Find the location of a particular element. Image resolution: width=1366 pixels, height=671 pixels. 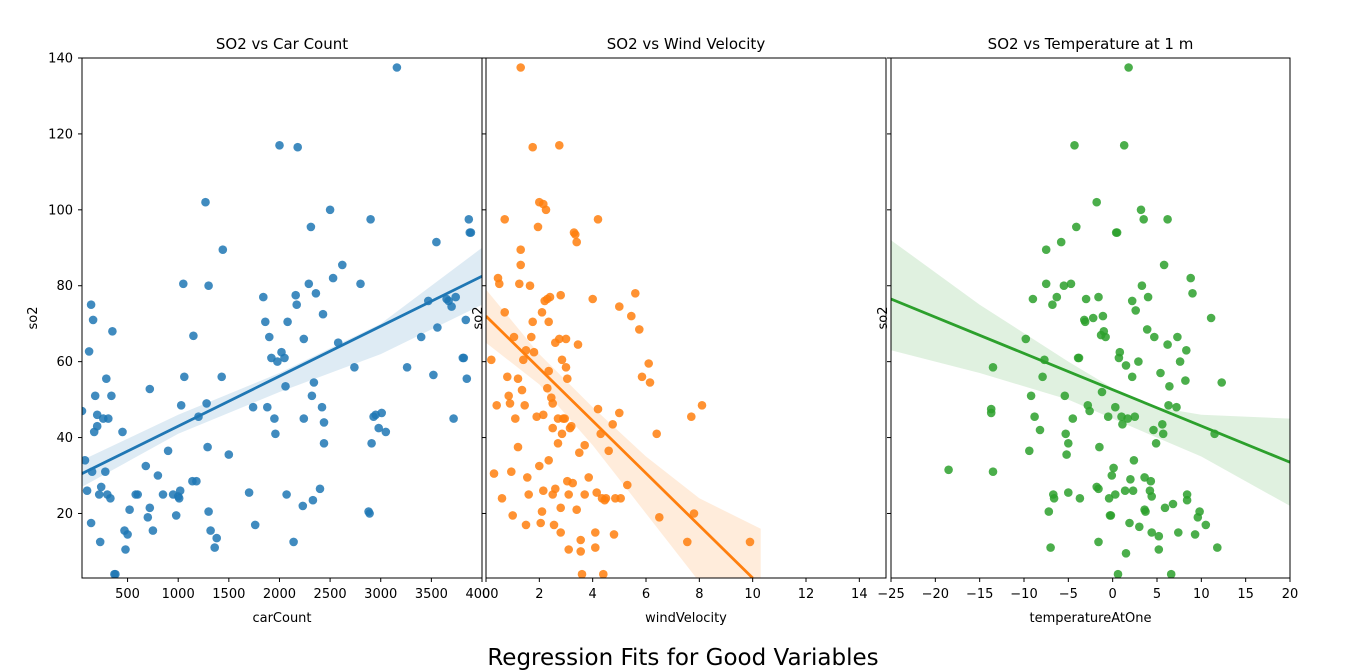

y-tick-label: 120 is located at coordinates (60, 134).